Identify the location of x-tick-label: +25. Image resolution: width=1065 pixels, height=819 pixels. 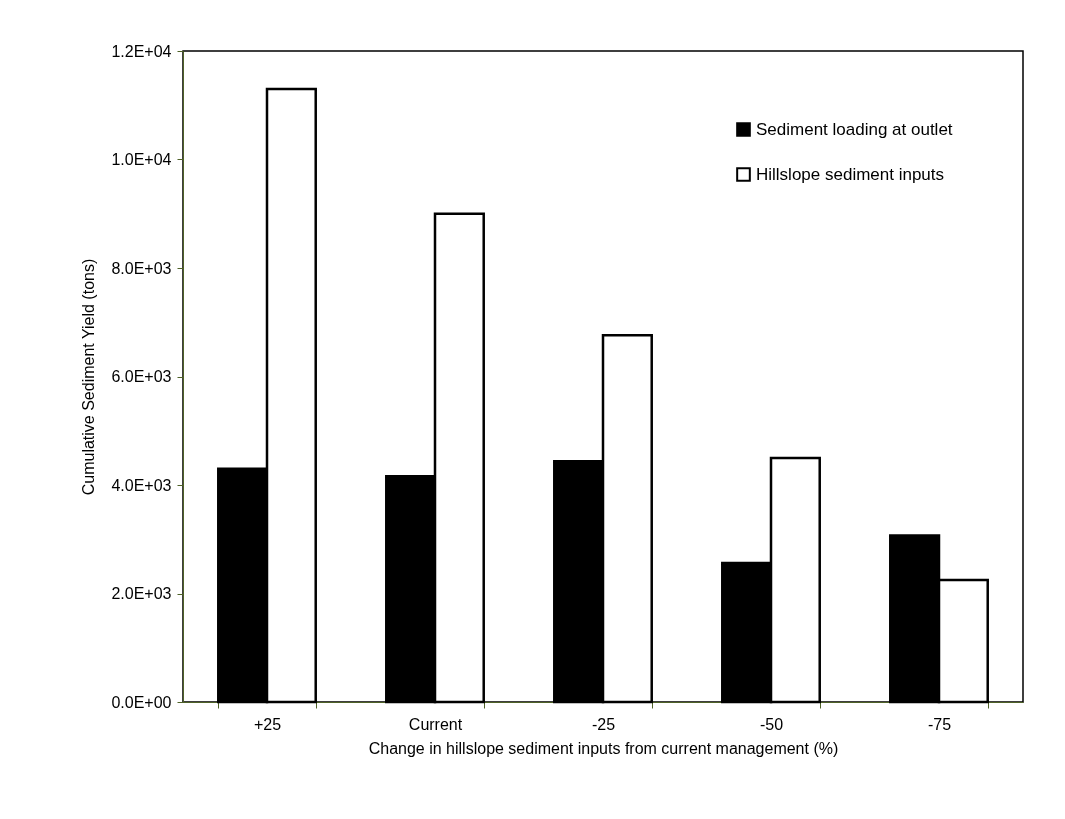
(267, 724).